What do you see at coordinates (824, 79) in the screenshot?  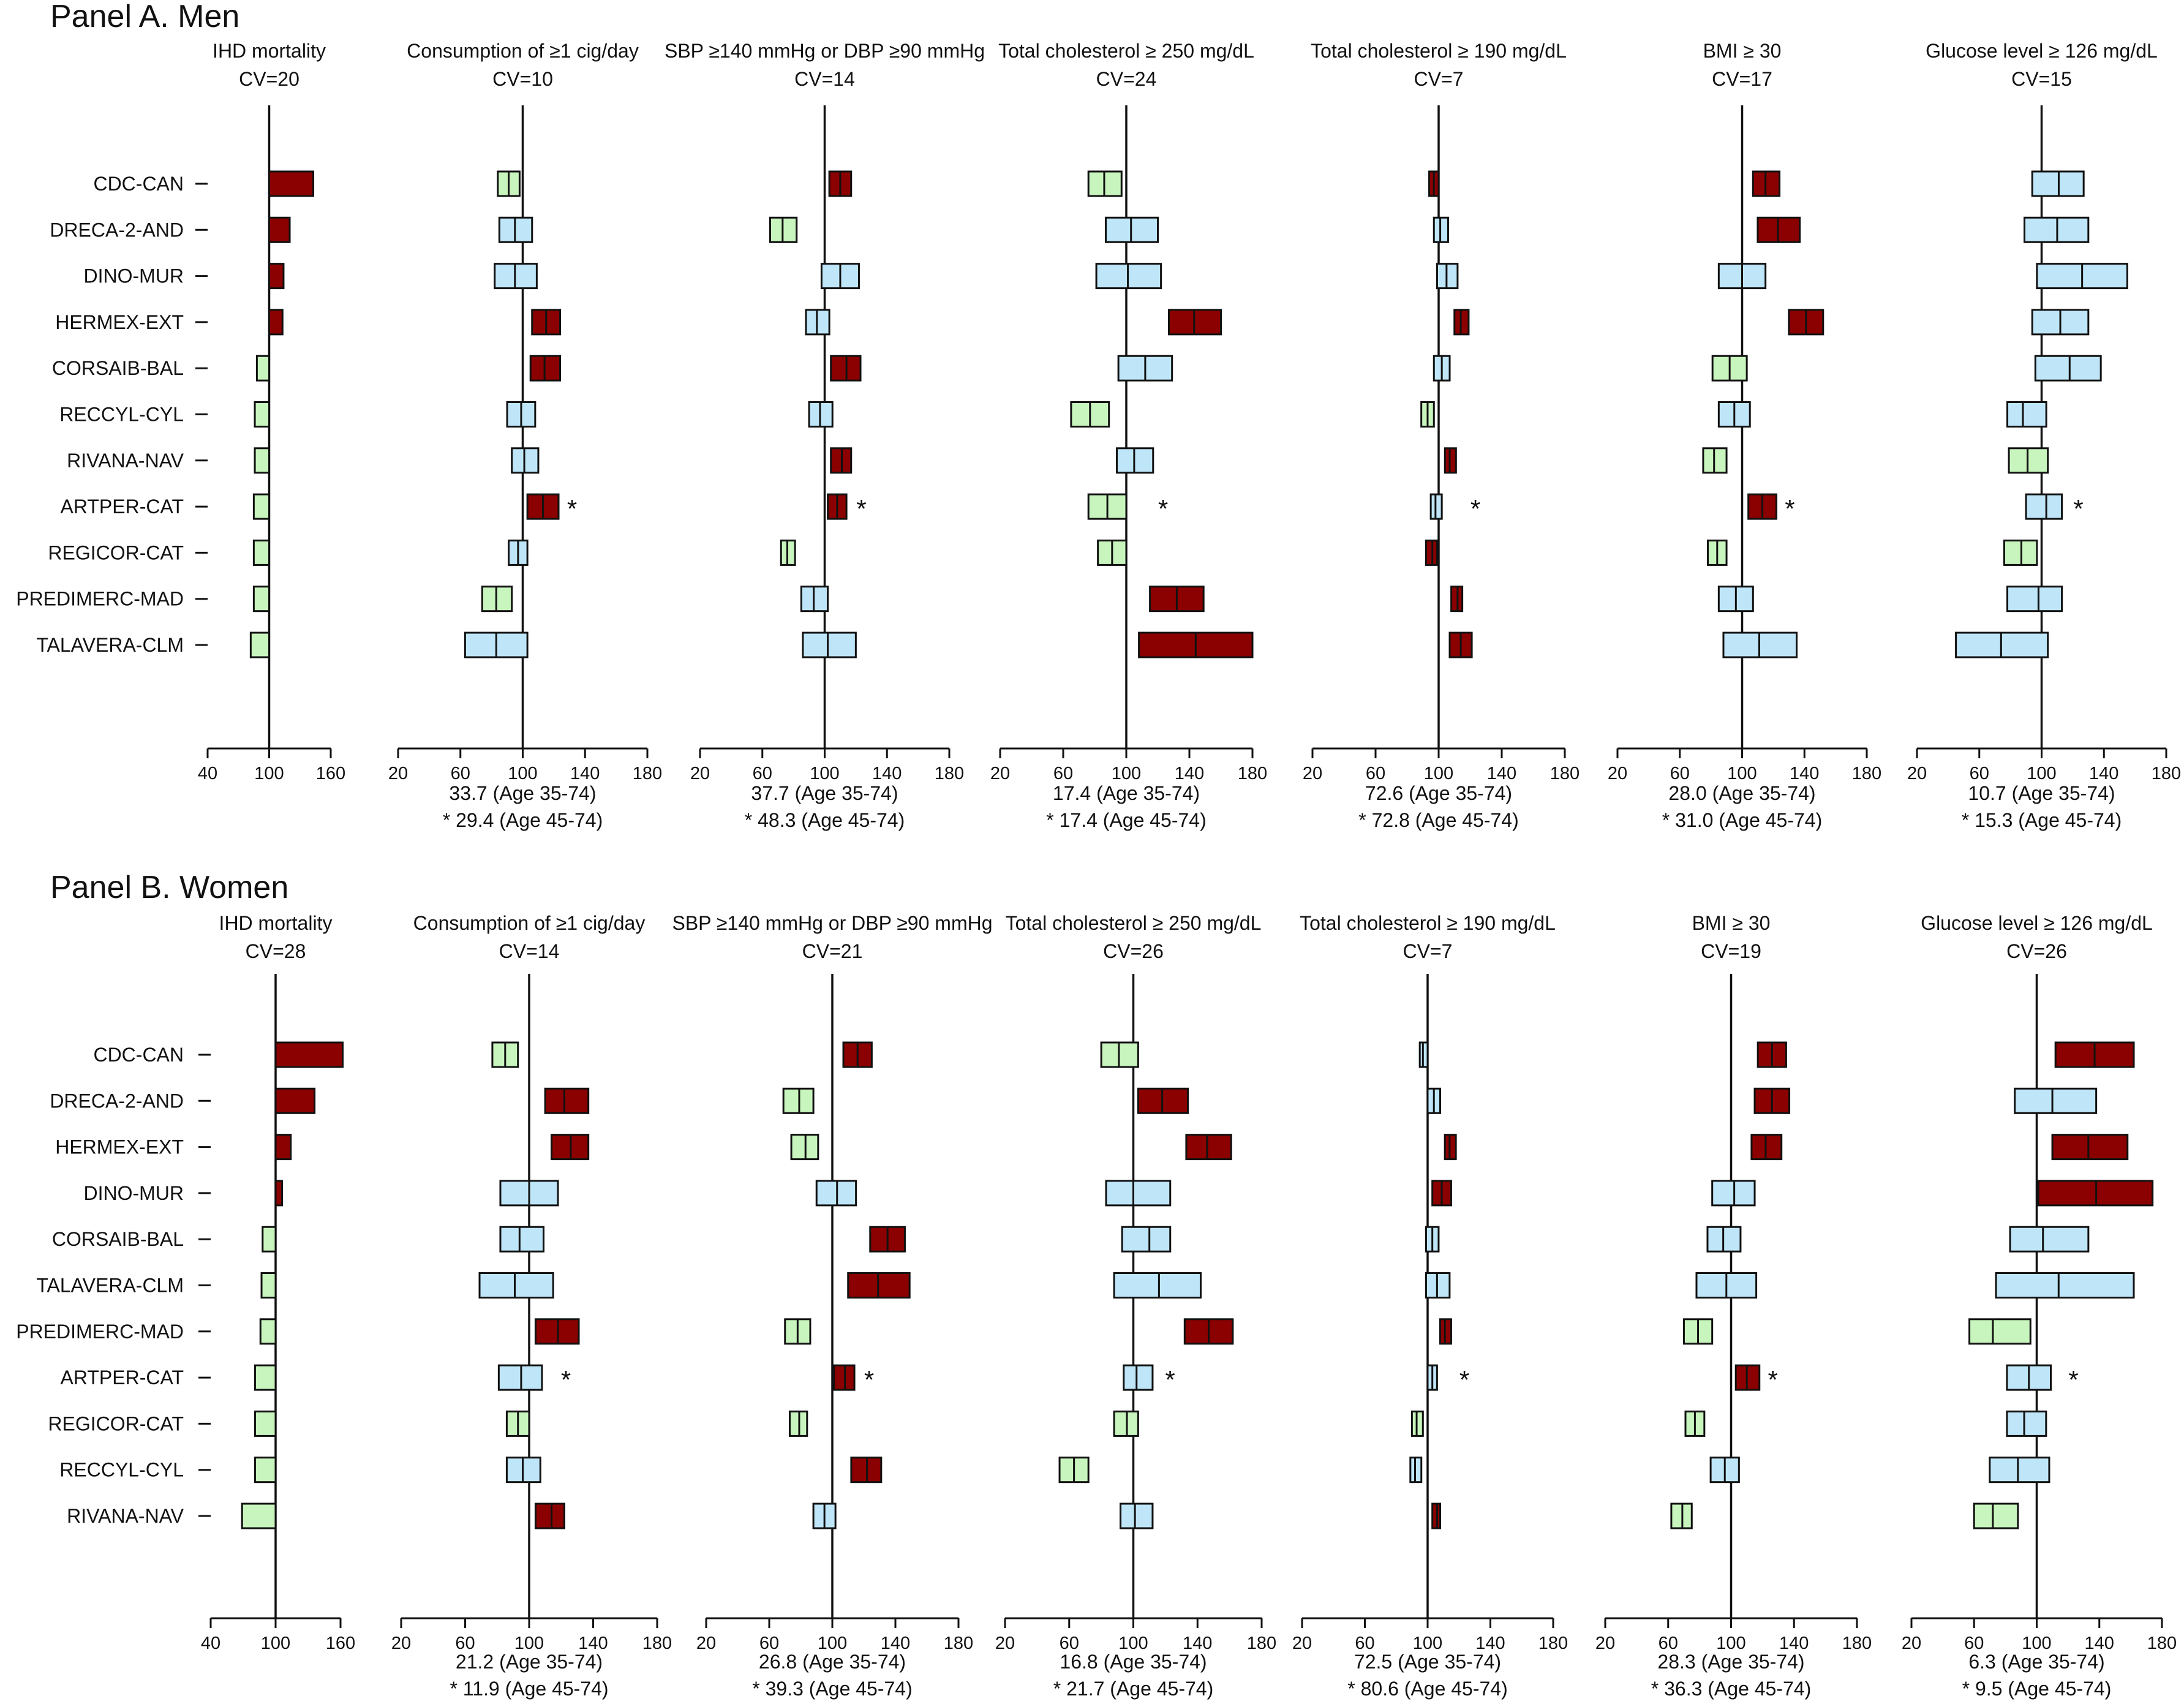 I see `chart-cv: CV=14` at bounding box center [824, 79].